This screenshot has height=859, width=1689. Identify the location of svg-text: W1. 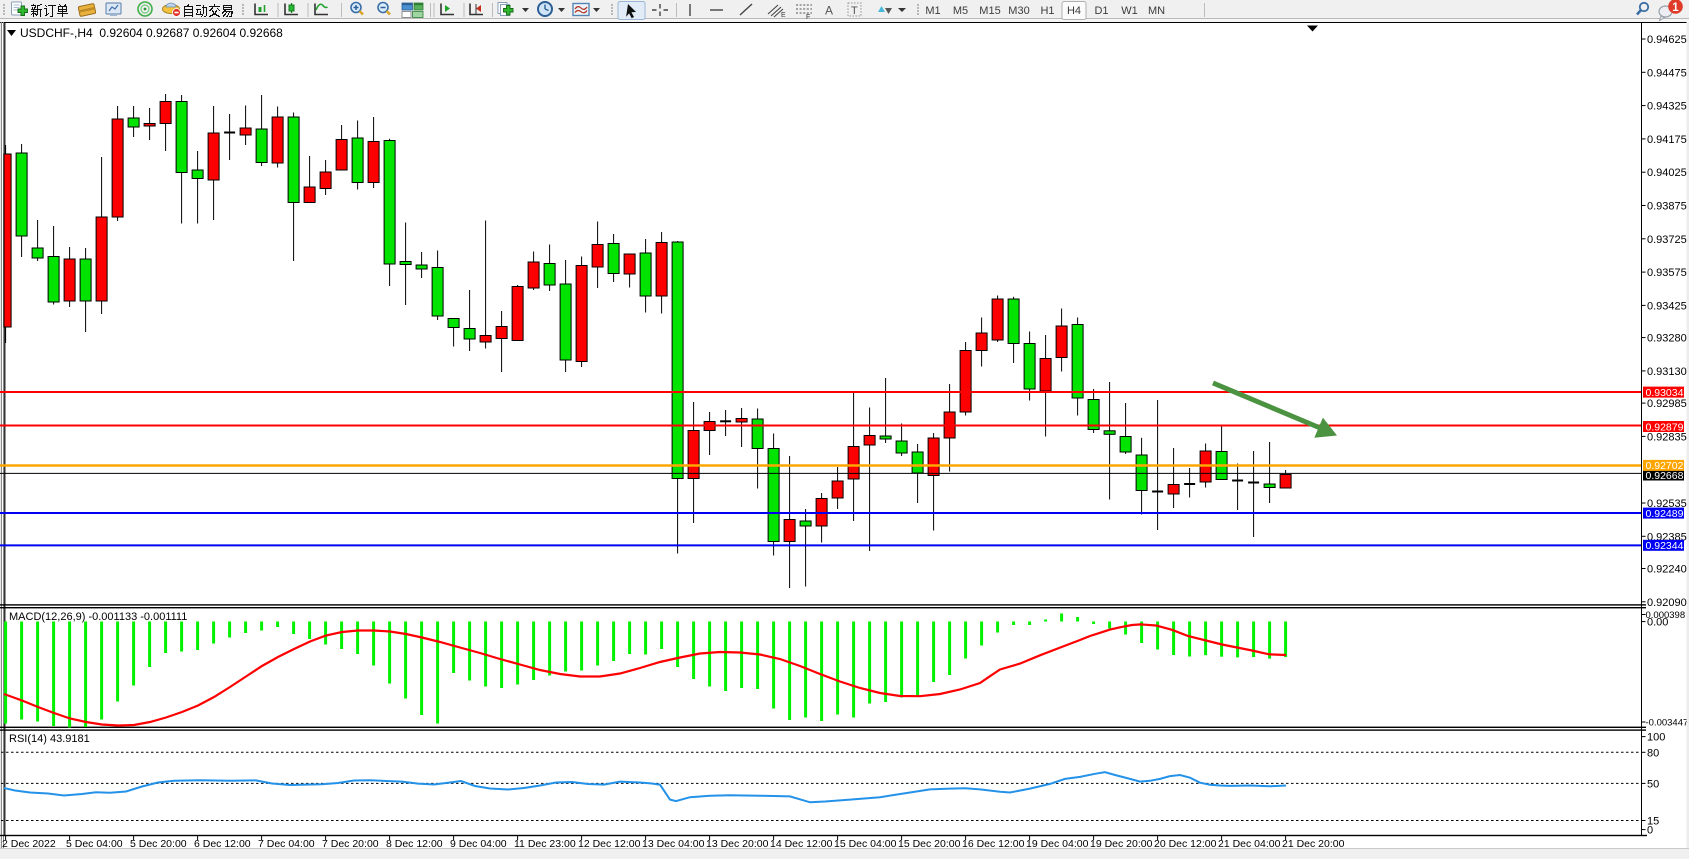
(1129, 11).